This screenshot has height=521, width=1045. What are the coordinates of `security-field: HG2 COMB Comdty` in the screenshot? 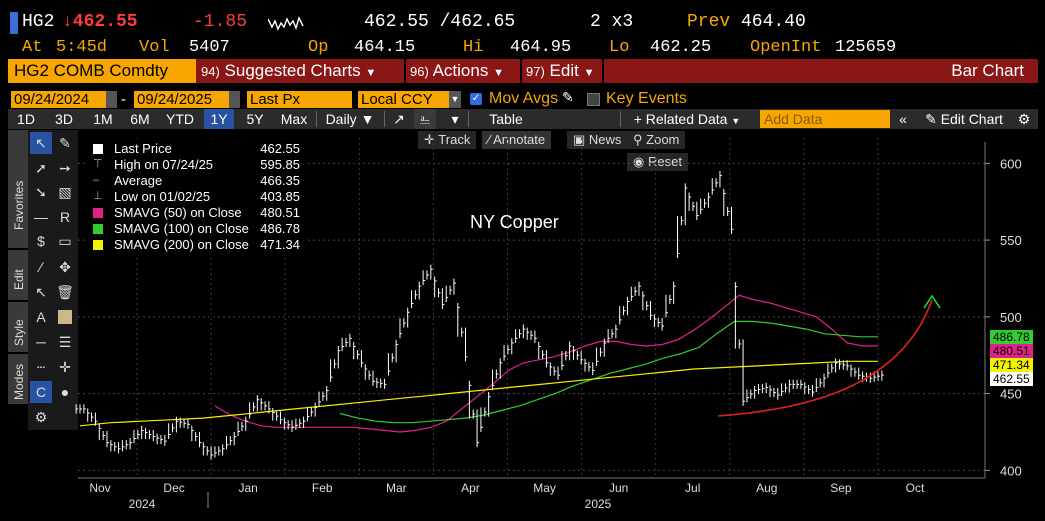 It's located at (102, 71).